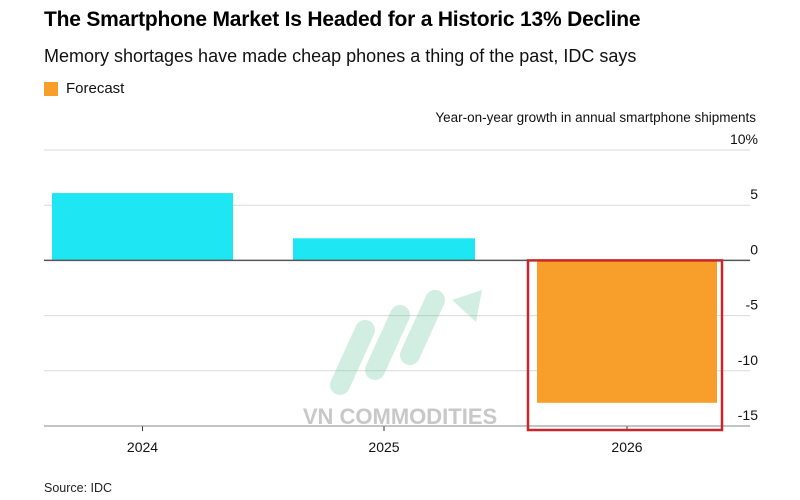  What do you see at coordinates (627, 331) in the screenshot?
I see `bar-2026` at bounding box center [627, 331].